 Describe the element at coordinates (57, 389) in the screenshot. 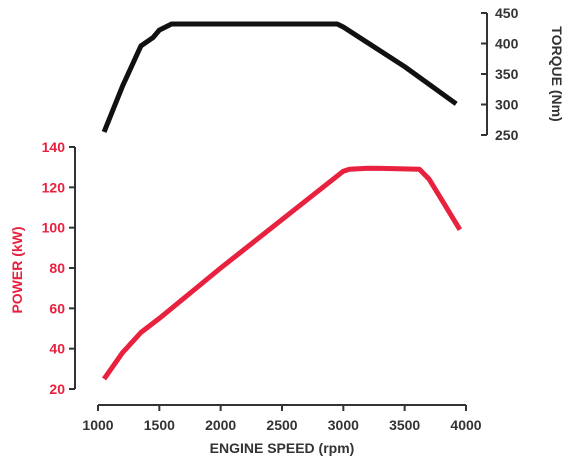

I see `power-tick-label: 20` at that location.